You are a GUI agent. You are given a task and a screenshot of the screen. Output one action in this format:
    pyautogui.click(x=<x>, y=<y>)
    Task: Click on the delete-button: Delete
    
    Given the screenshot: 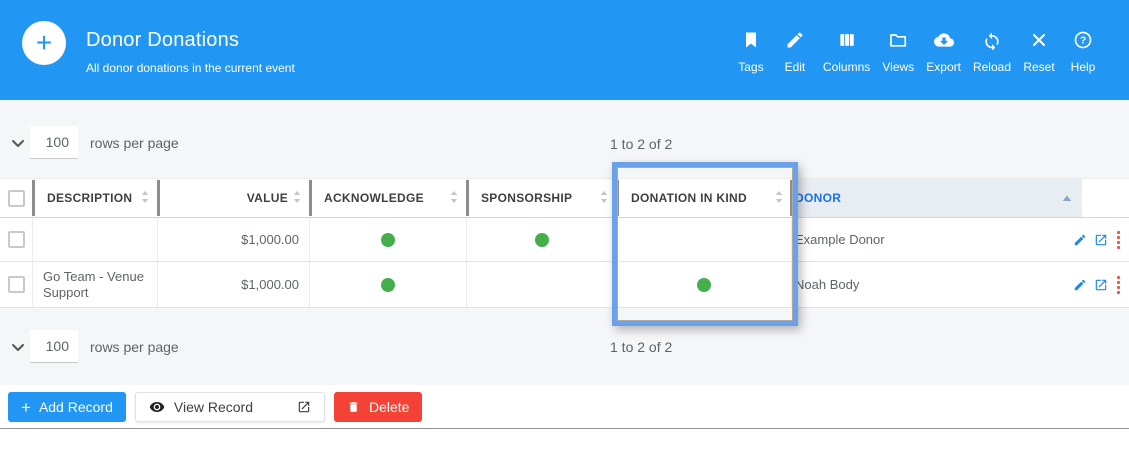 What is the action you would take?
    pyautogui.click(x=378, y=407)
    